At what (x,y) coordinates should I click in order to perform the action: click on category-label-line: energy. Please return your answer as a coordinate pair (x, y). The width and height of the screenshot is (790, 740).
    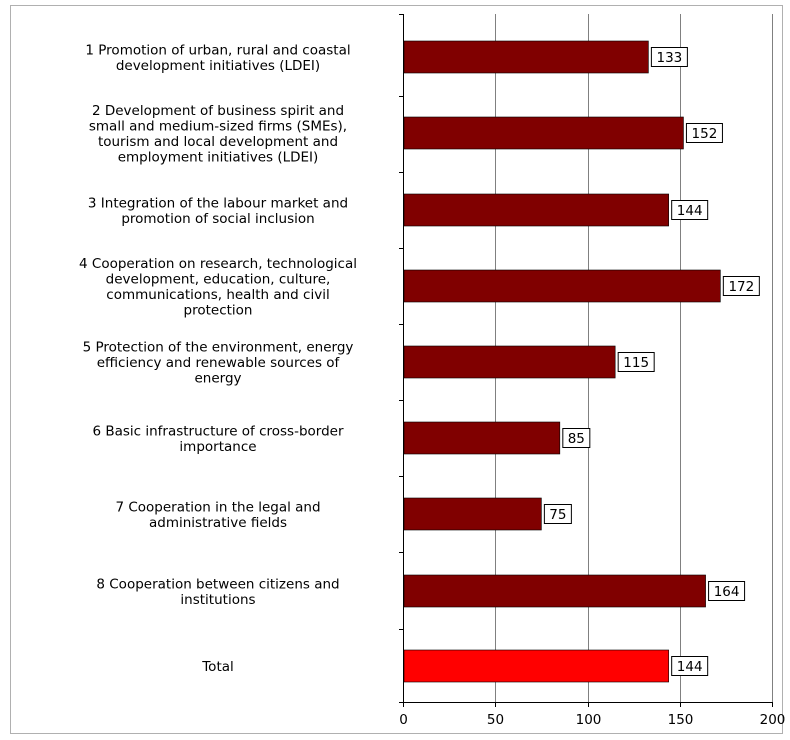
    Looking at the image, I should click on (217, 379).